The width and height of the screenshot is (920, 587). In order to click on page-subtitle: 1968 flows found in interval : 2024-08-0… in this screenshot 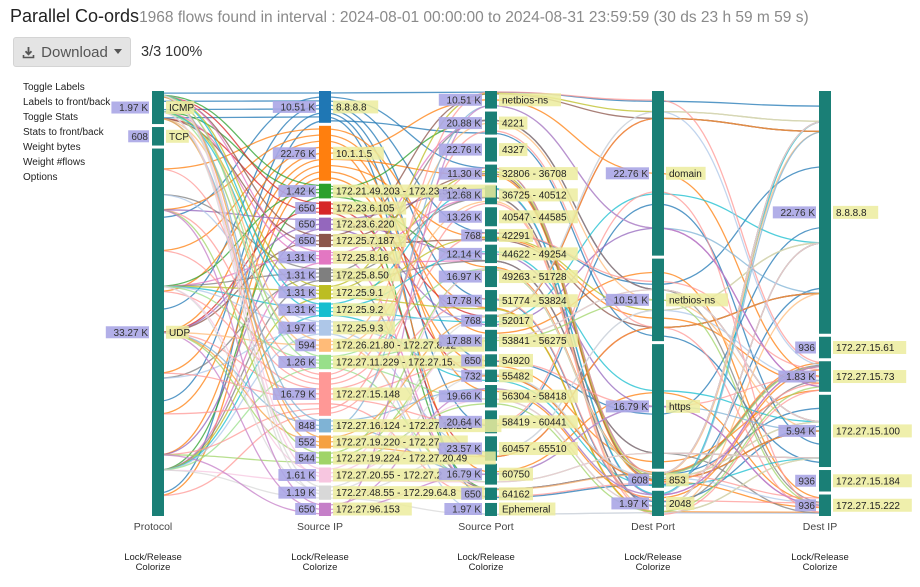, I will do `click(474, 17)`.